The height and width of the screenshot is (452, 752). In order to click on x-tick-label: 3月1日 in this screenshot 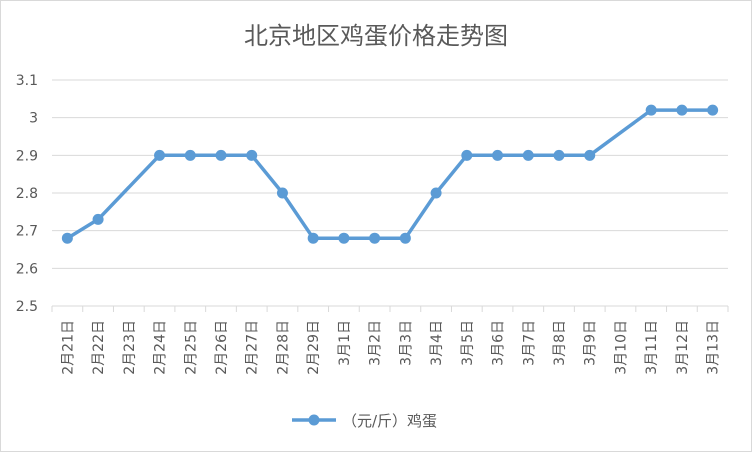, I will do `click(345, 343)`.